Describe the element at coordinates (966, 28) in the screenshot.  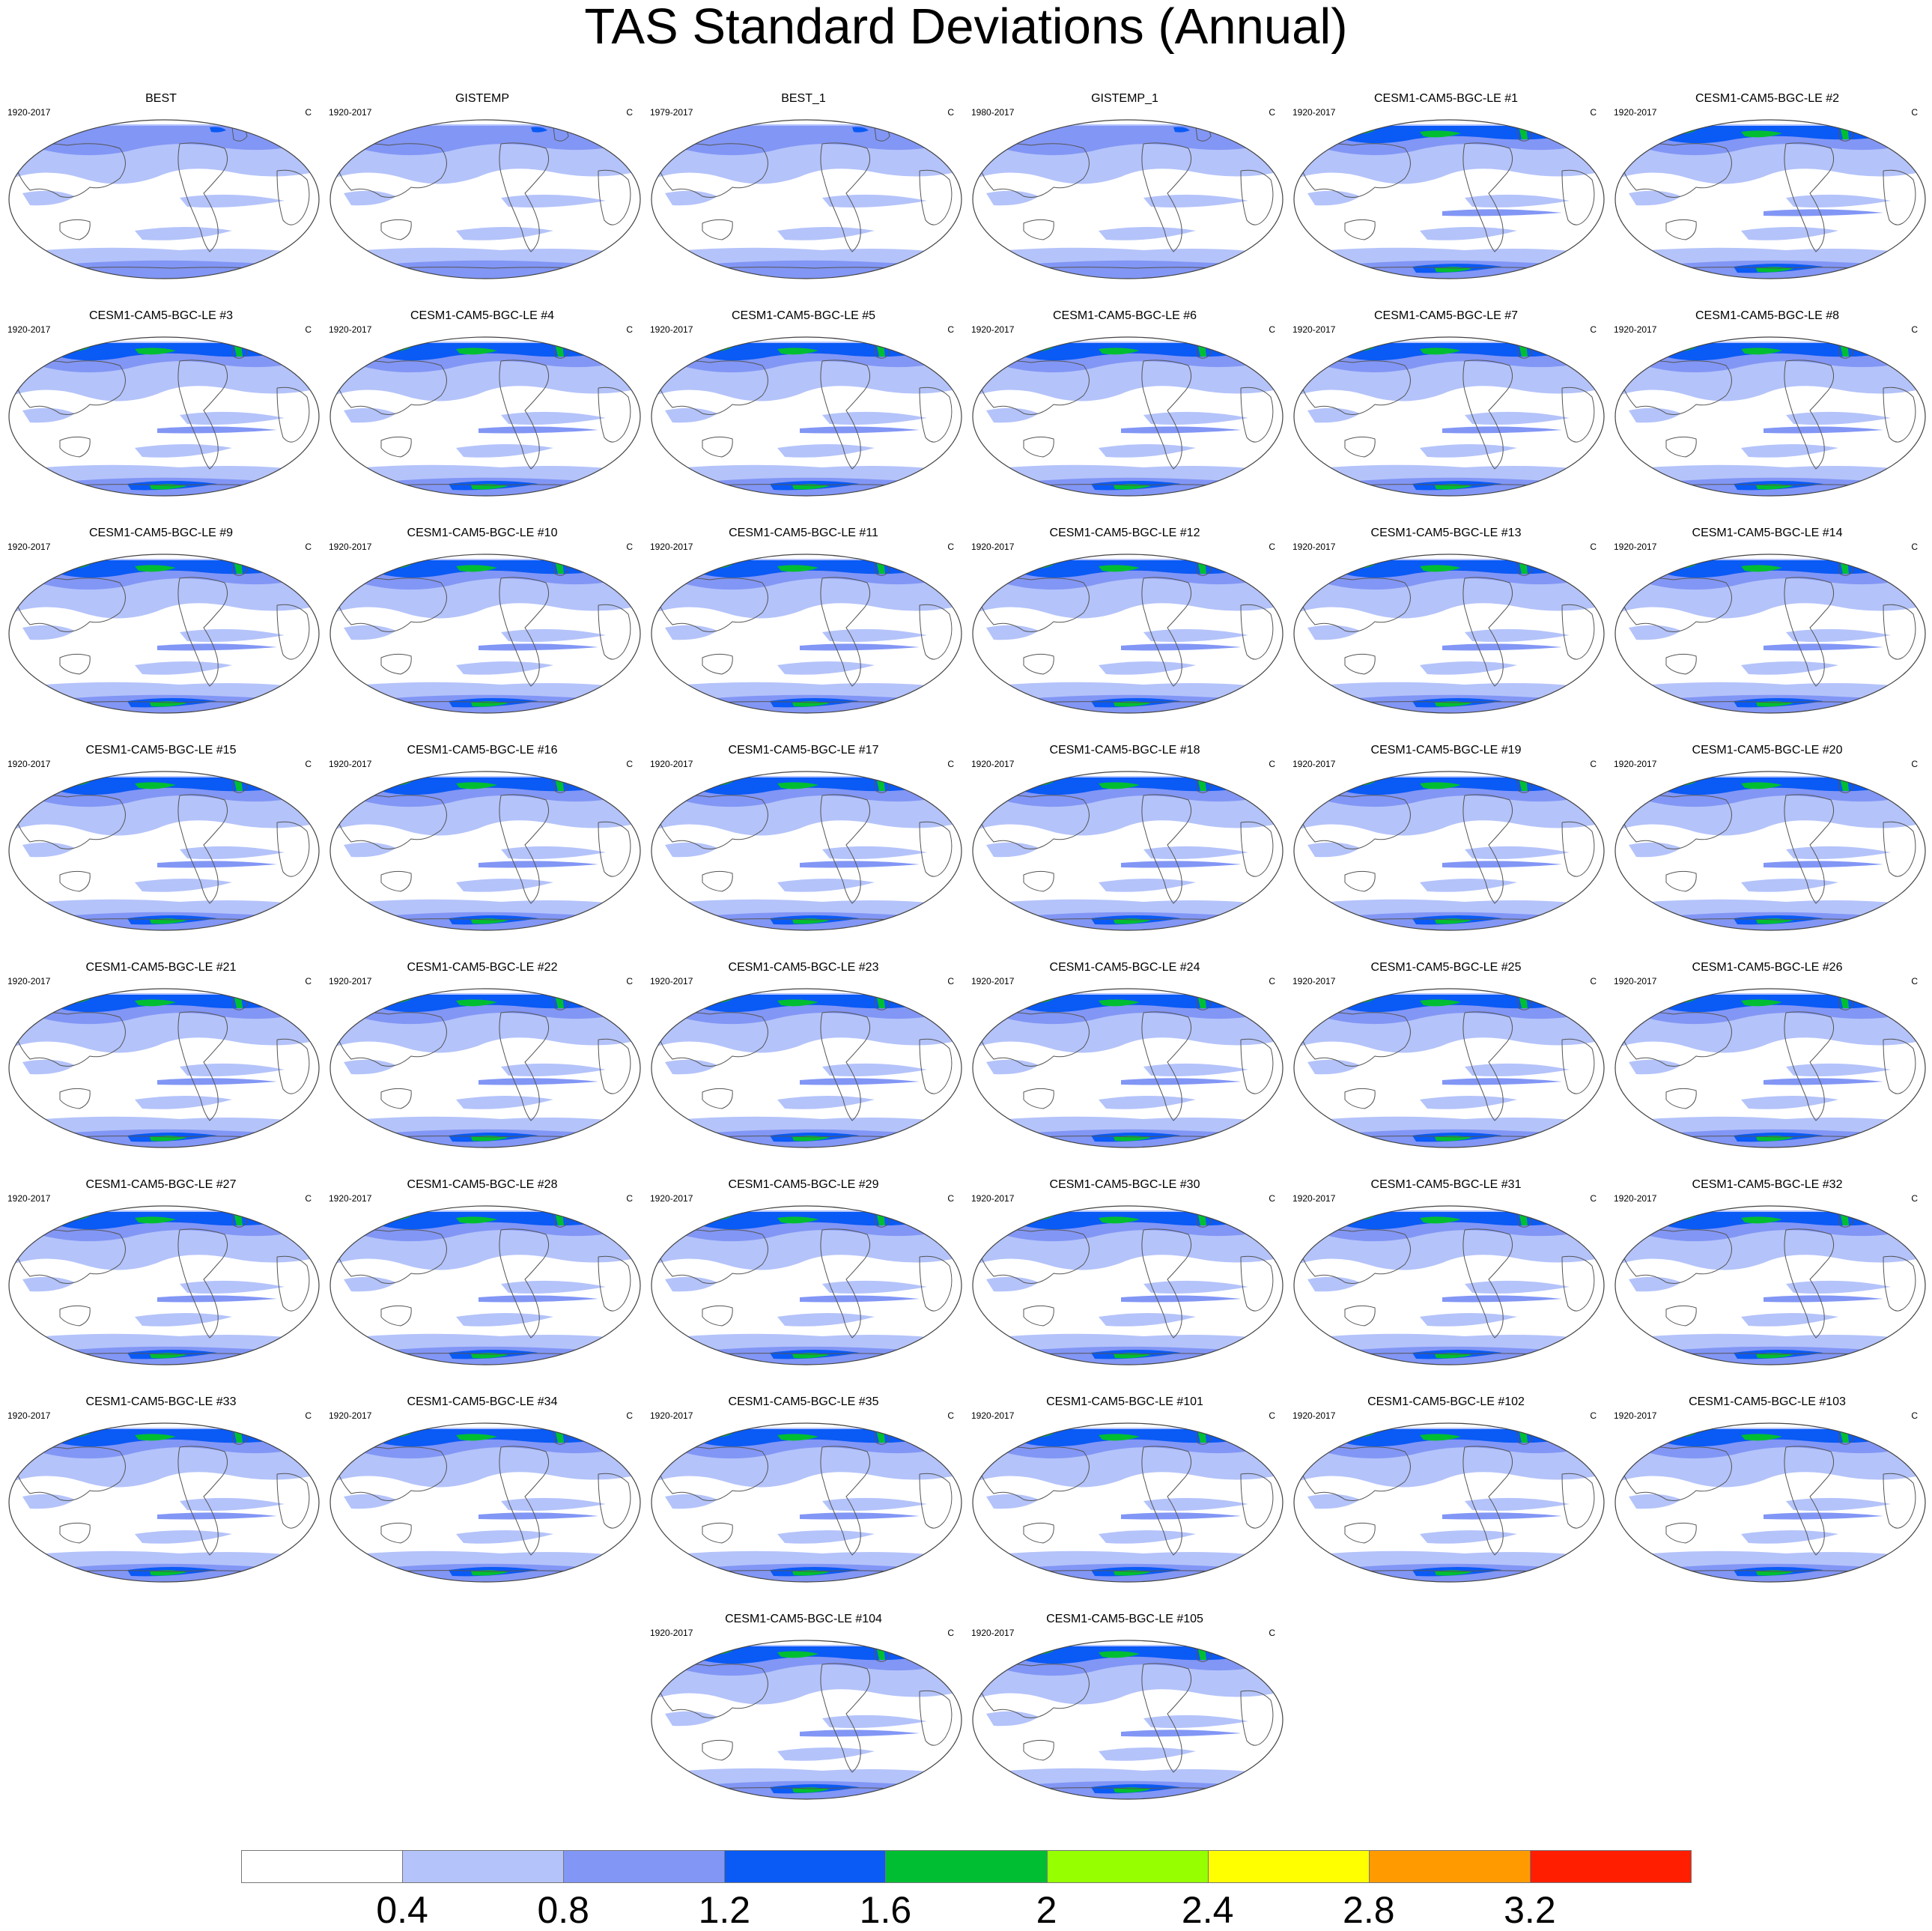
I see `figure-title: TAS Standard Deviations (Annual)` at that location.